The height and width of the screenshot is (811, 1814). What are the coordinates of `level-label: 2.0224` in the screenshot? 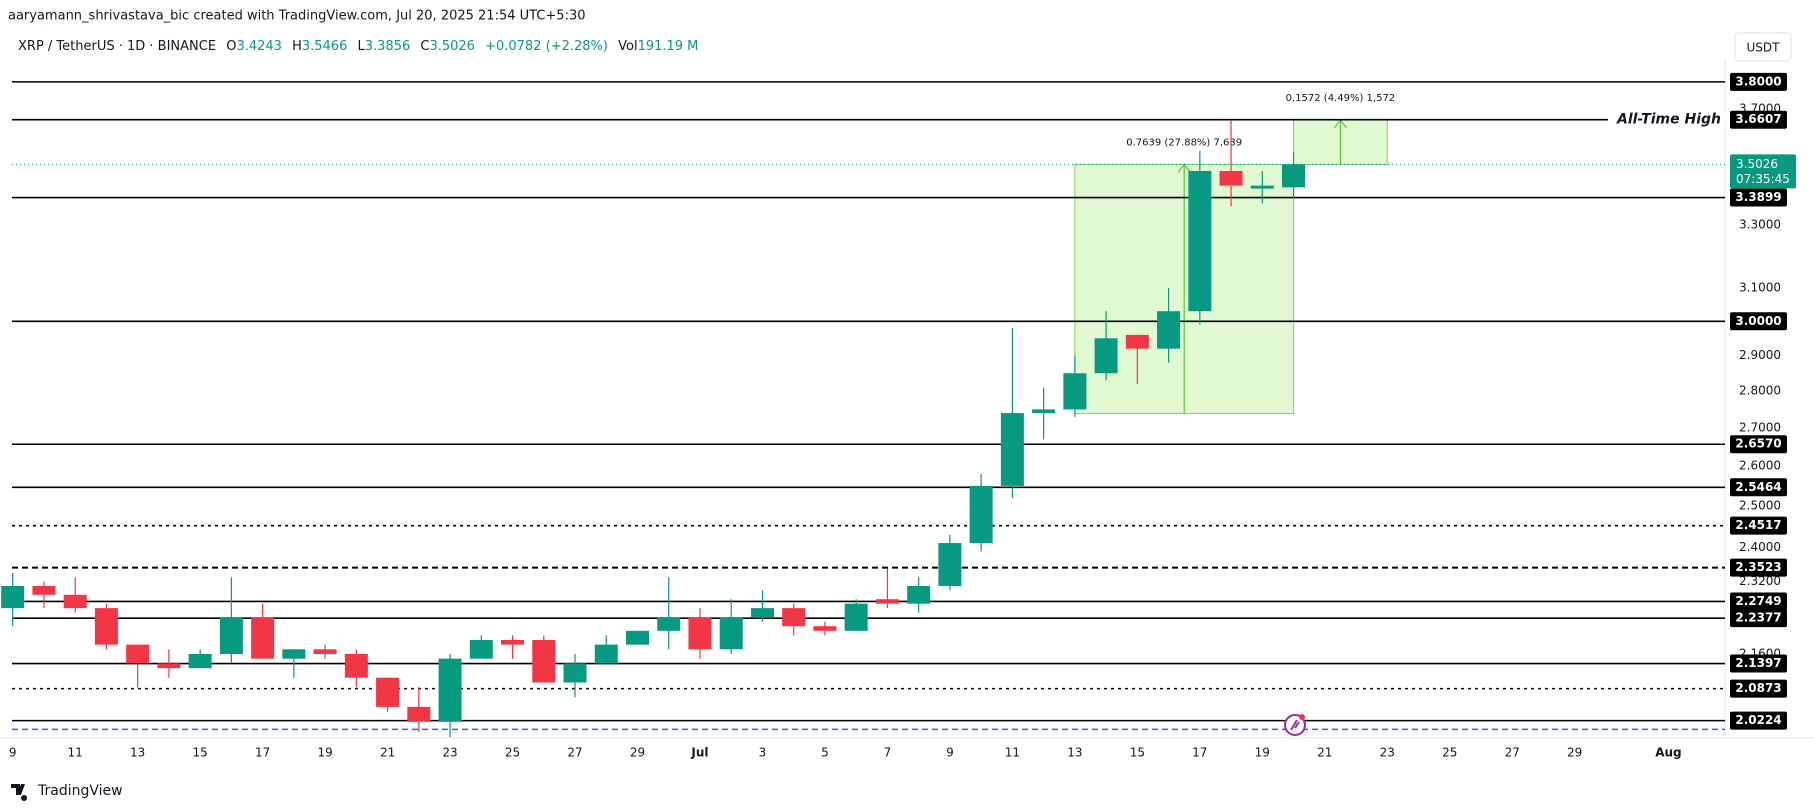 It's located at (1758, 720).